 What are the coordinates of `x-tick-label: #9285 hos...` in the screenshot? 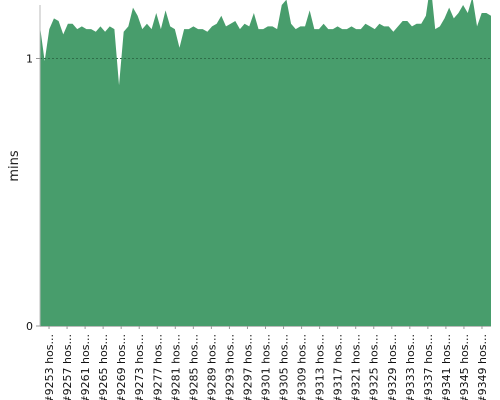 It's located at (193, 367).